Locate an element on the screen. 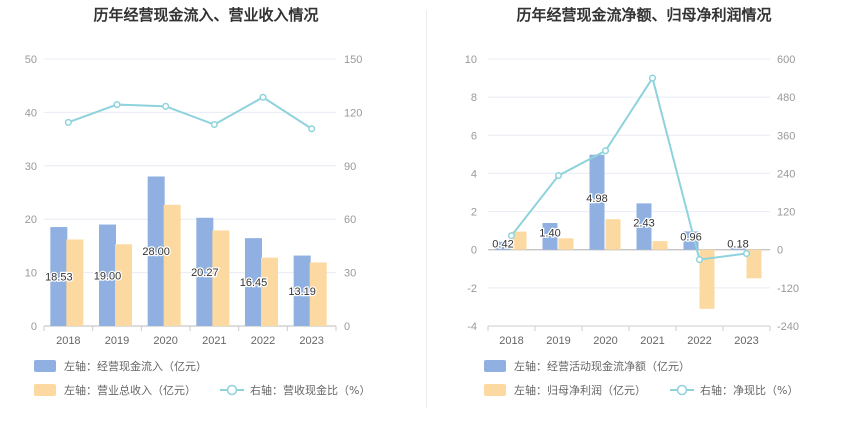 This screenshot has width=850, height=437. legend-label: 右轴：营收现金比（%） is located at coordinates (310, 390).